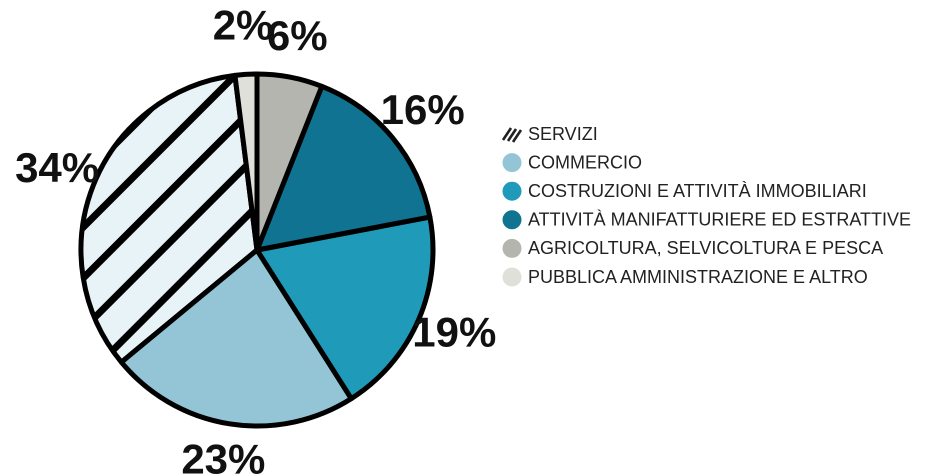  I want to click on legend-label: COMMERCIO, so click(585, 162).